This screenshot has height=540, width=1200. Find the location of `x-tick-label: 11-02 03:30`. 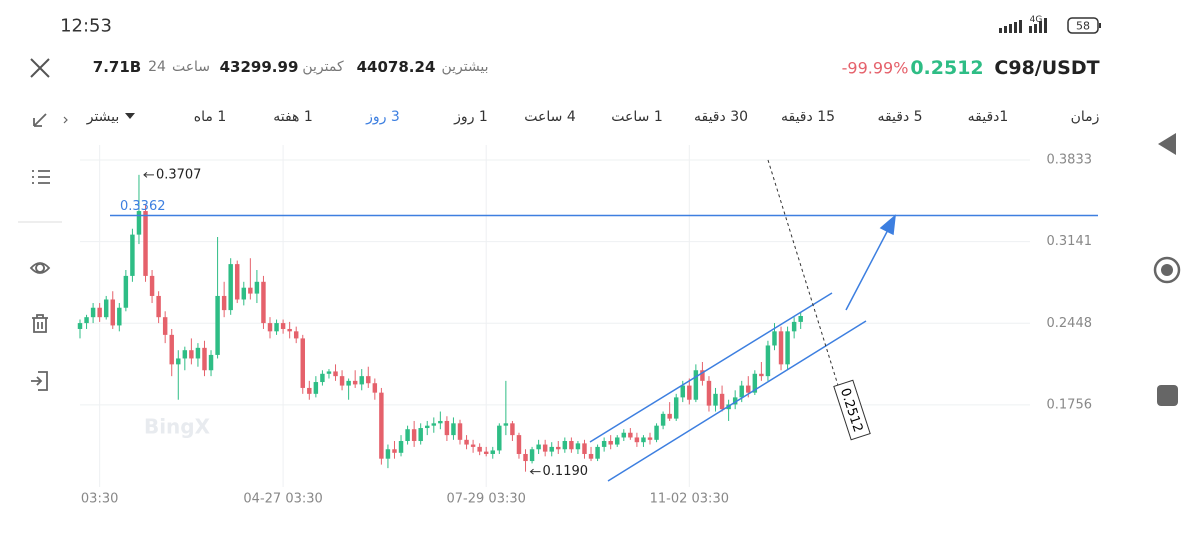

x-tick-label: 11-02 03:30 is located at coordinates (689, 499).